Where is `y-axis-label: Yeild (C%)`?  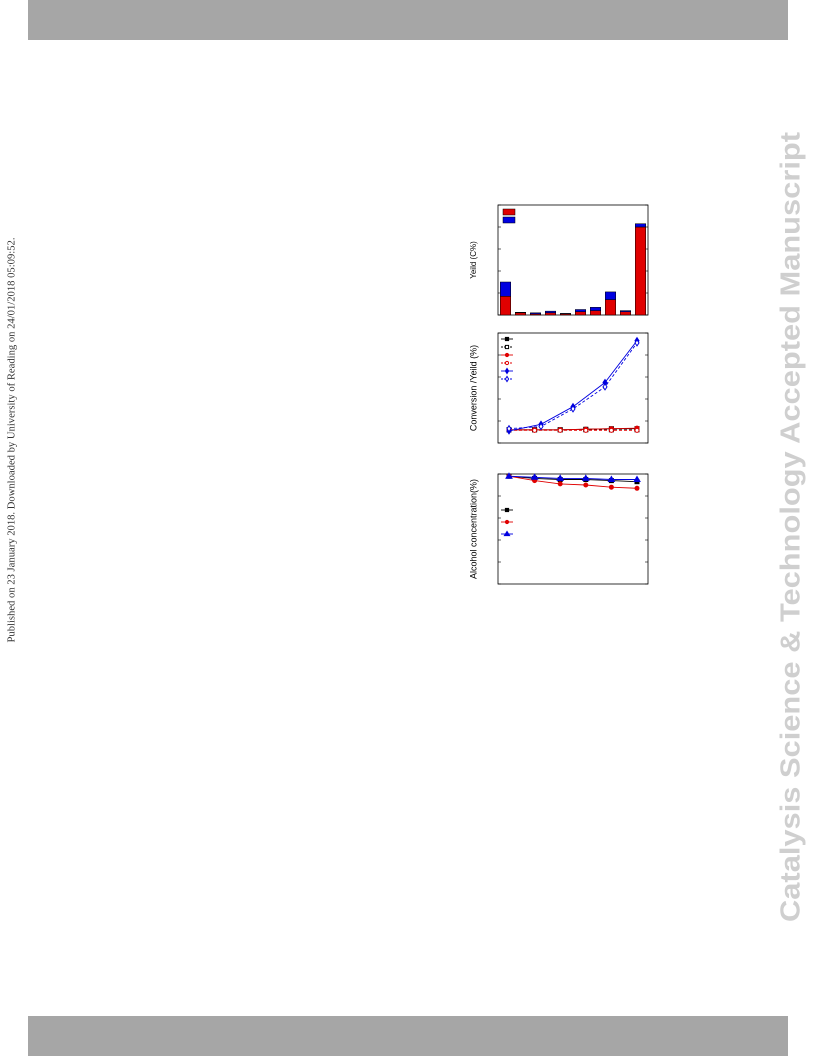 y-axis-label: Yeild (C%) is located at coordinates (473, 260).